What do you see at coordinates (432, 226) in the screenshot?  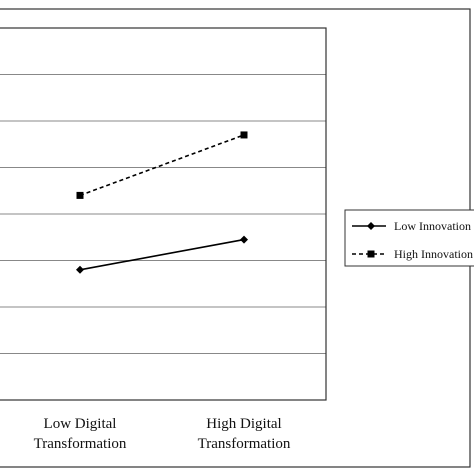 I see `legend-label: Low Innovation` at bounding box center [432, 226].